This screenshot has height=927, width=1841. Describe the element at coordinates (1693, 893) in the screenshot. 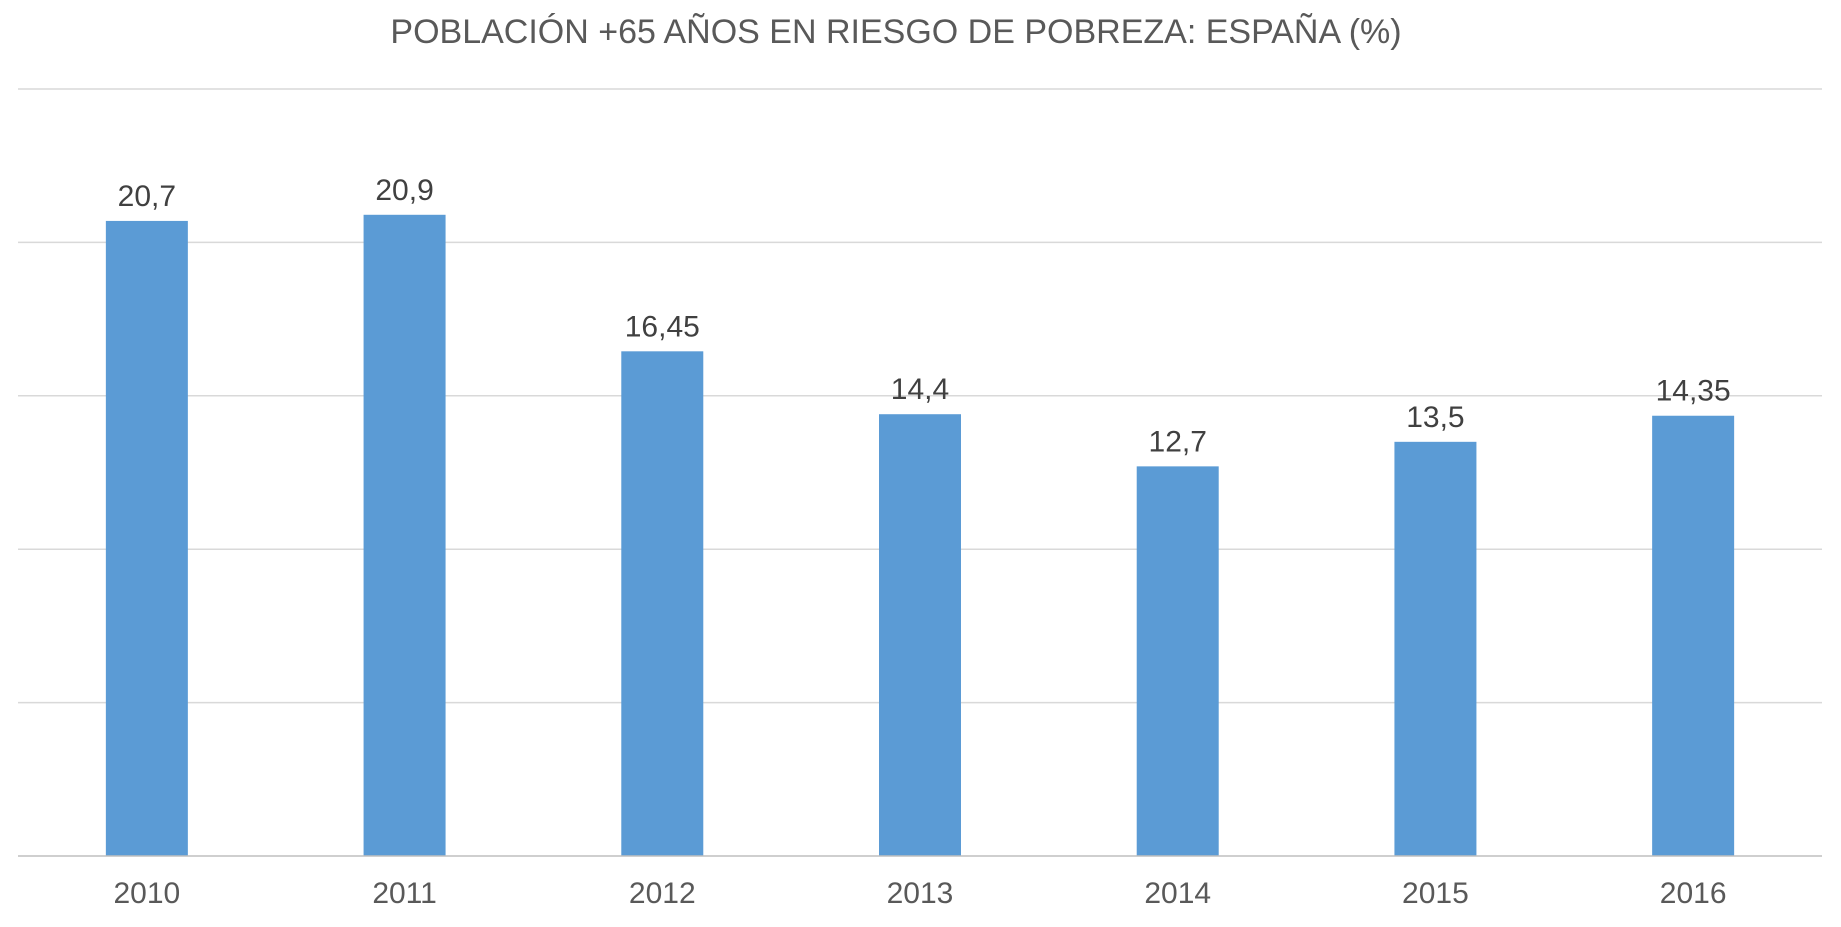

I see `x-tick-label-2016: 2016` at that location.